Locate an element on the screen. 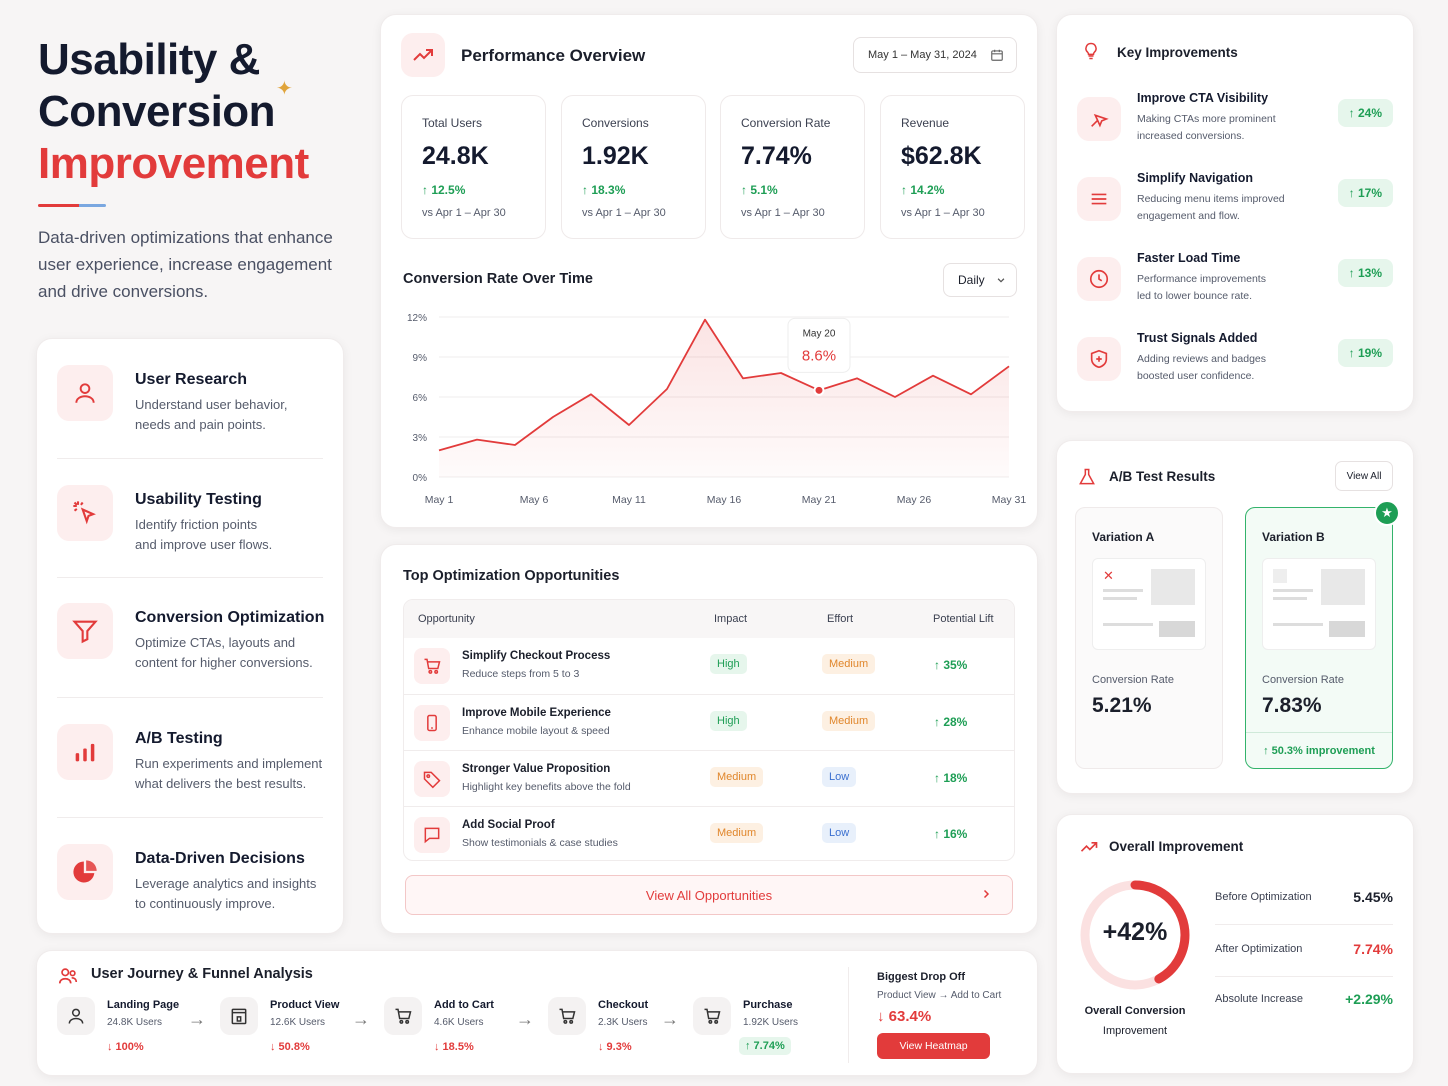 This screenshot has width=1448, height=1086. improvement-lift: ↑ 13% is located at coordinates (1365, 273).